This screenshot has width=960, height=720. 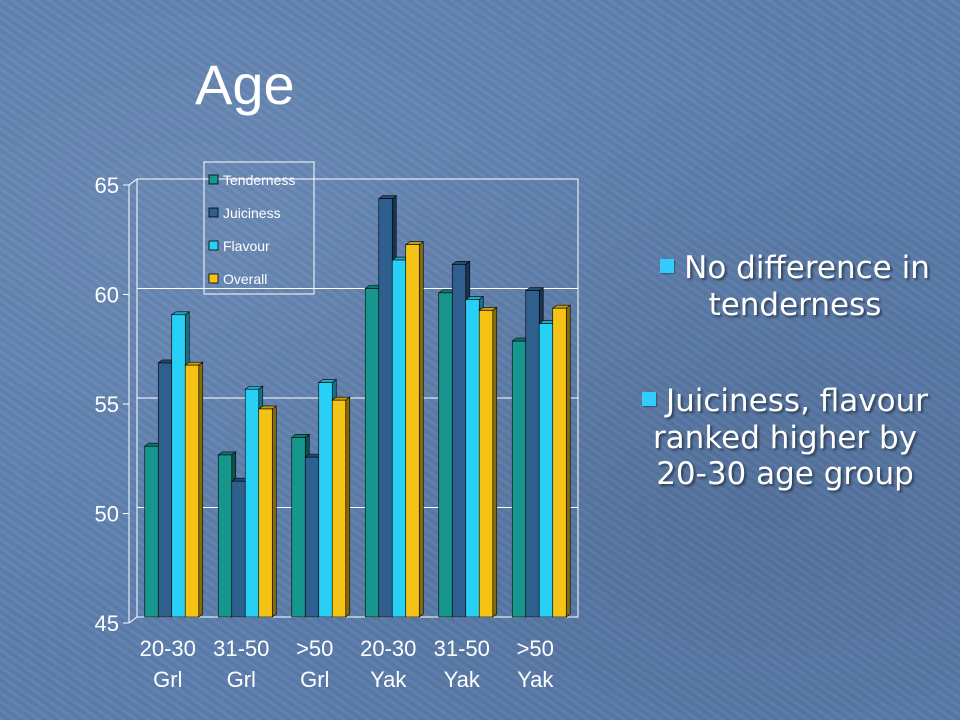 I want to click on floor-edge, so click(x=133, y=620).